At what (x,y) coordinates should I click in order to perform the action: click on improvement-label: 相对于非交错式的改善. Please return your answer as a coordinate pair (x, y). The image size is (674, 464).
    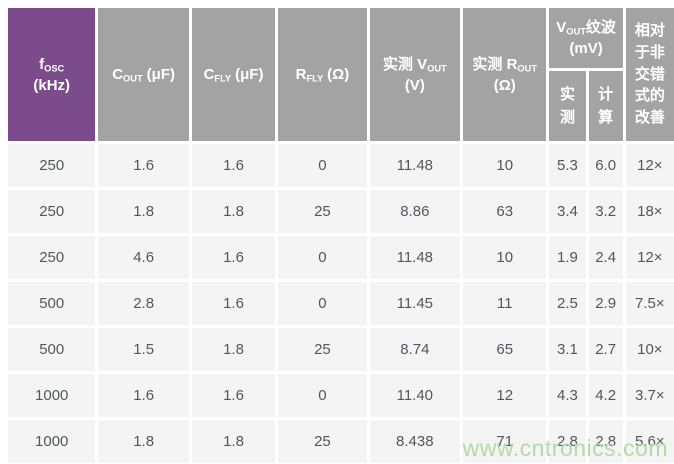
    Looking at the image, I should click on (649, 74).